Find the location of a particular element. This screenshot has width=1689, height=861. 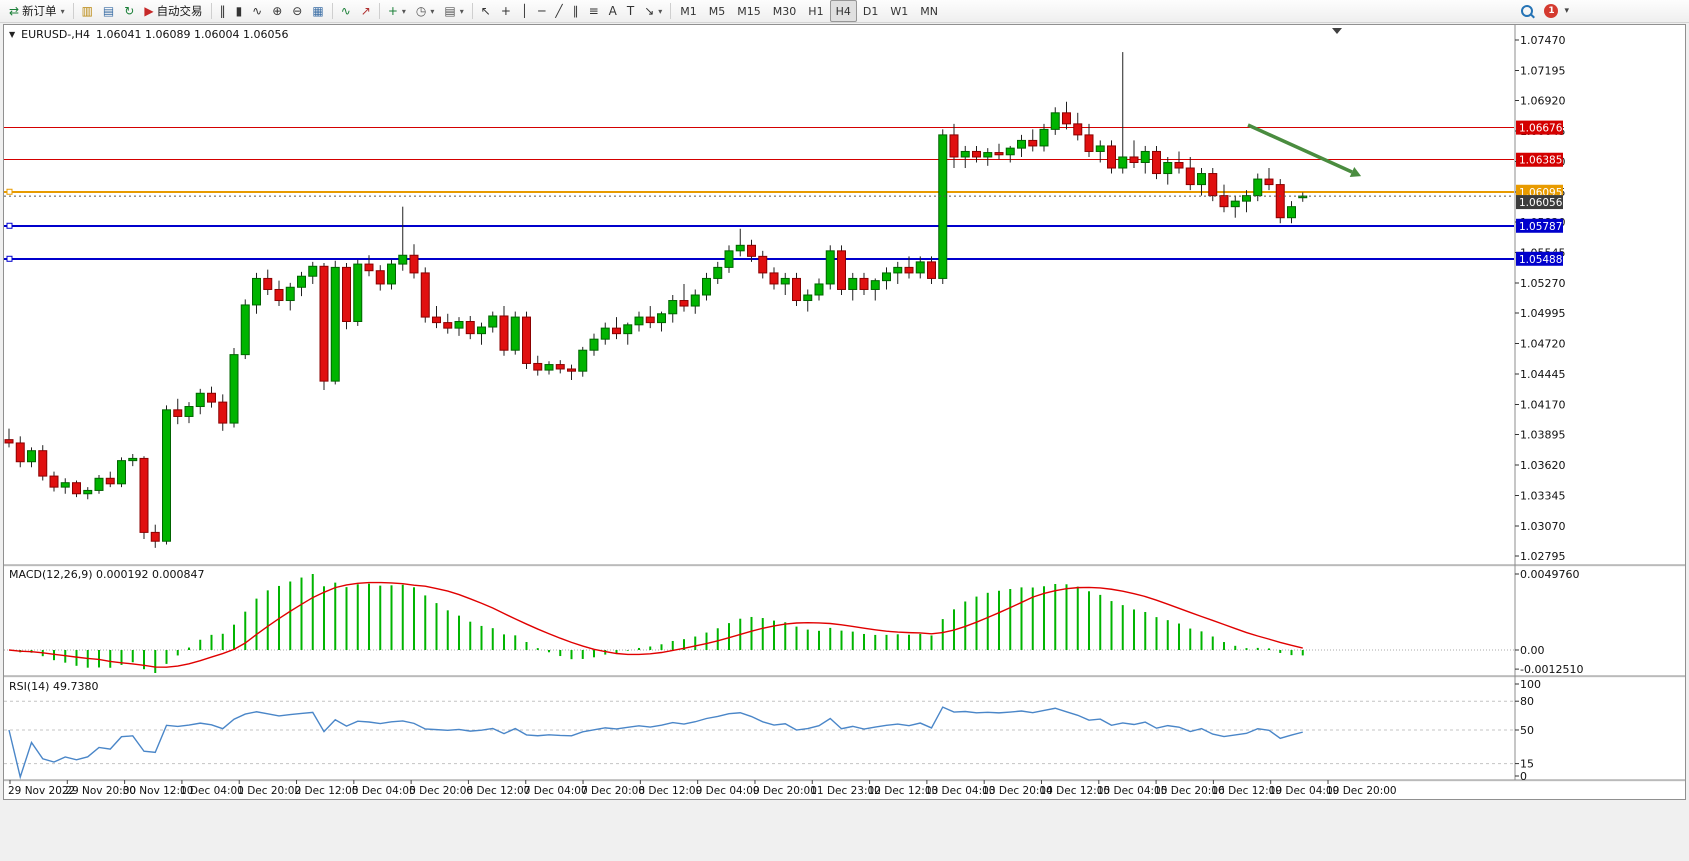

time-tick-label: 30 Nov 12:00 is located at coordinates (158, 791).